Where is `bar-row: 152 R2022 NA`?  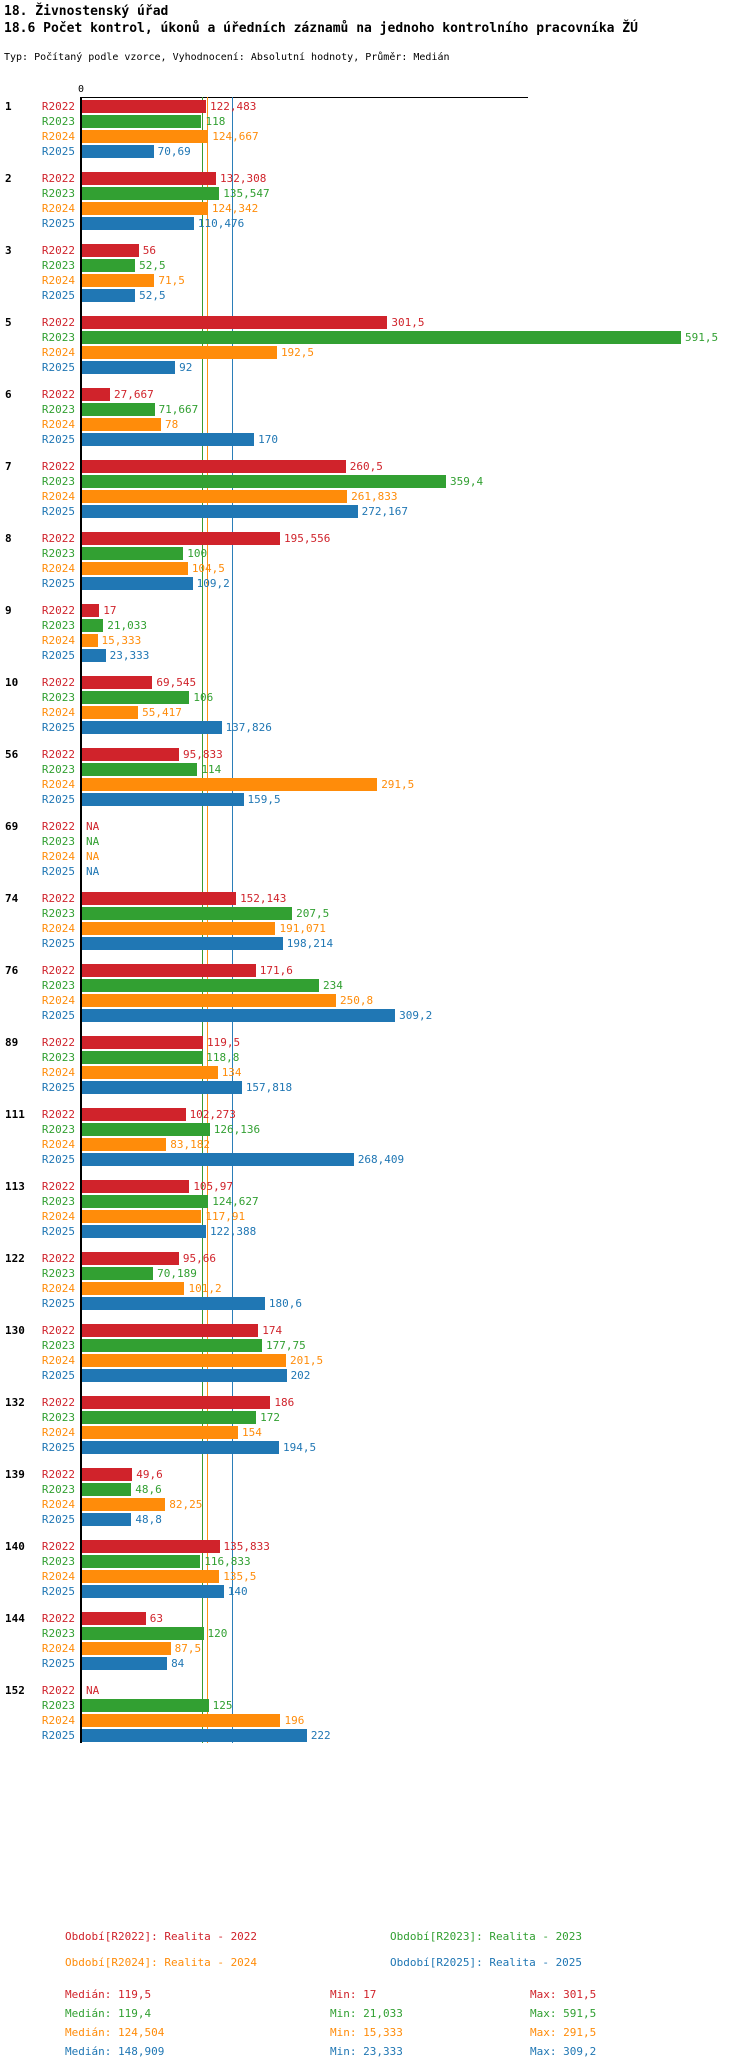
bar-row: 152 R2022 NA is located at coordinates (375, 1690).